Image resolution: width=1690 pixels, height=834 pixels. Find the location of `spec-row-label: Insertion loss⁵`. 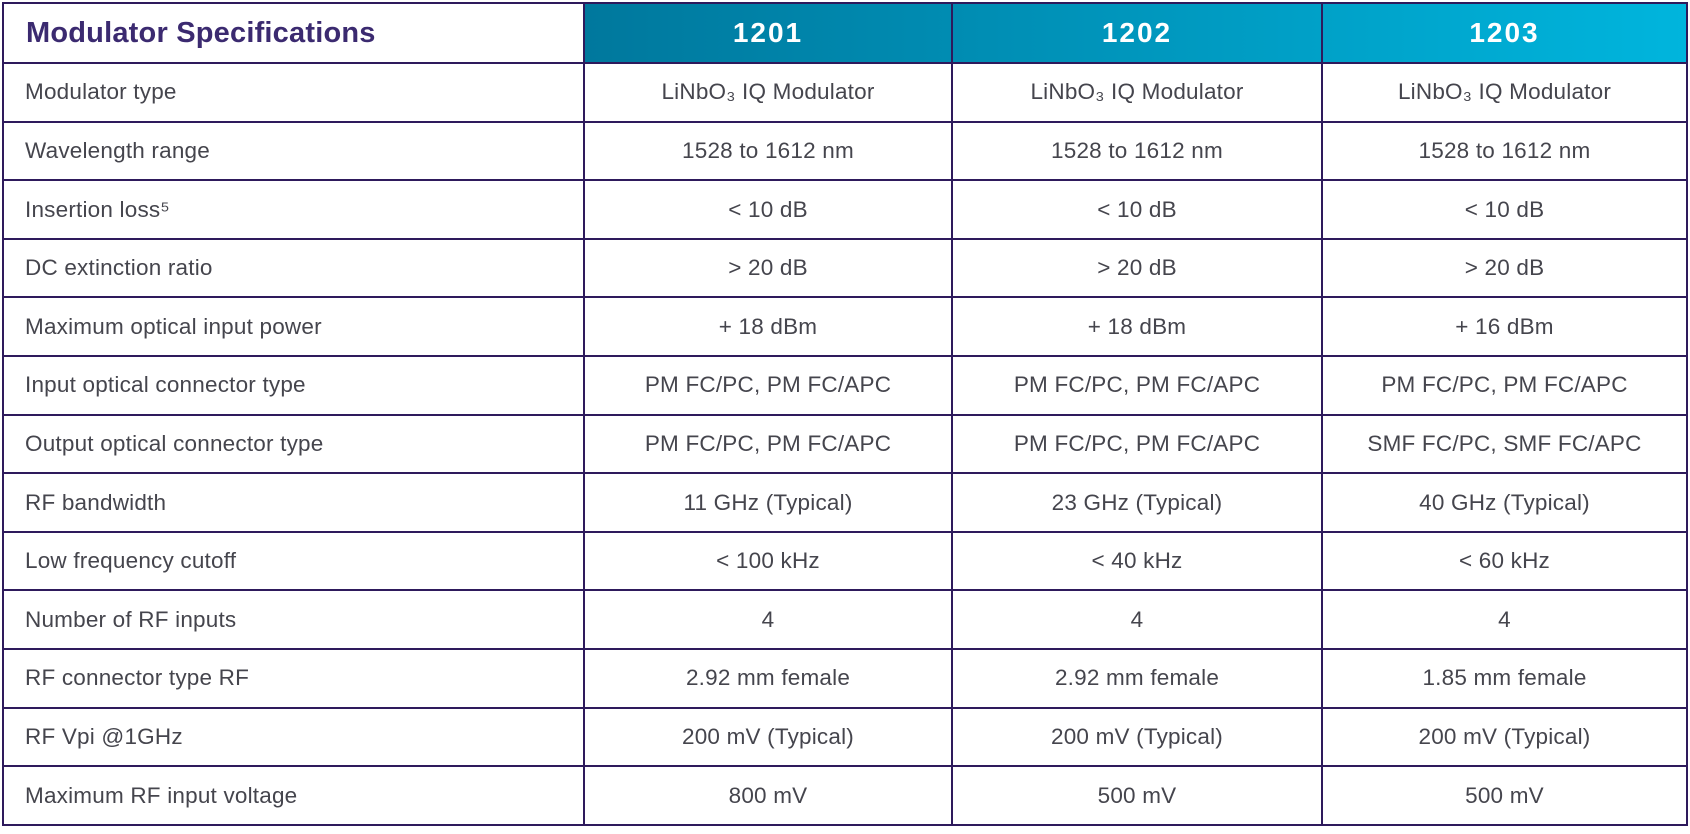

spec-row-label: Insertion loss⁵ is located at coordinates (293, 209).